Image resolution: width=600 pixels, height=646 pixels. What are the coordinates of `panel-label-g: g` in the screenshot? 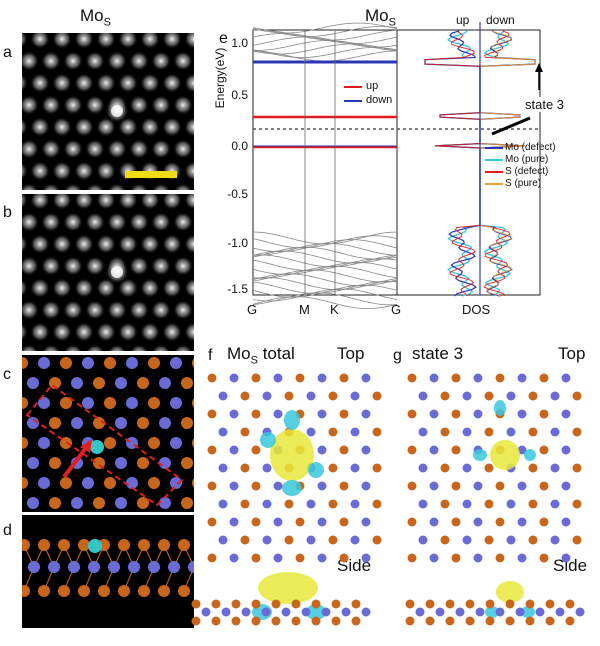 It's located at (397, 355).